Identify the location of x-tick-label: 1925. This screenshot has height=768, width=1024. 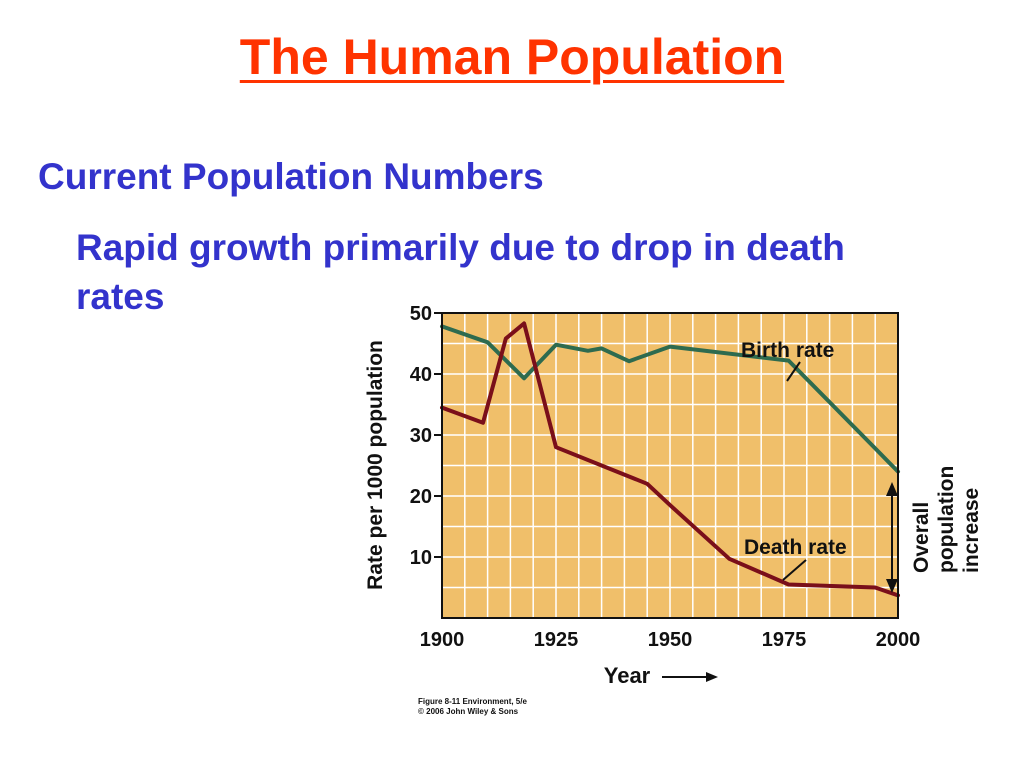
(556, 640).